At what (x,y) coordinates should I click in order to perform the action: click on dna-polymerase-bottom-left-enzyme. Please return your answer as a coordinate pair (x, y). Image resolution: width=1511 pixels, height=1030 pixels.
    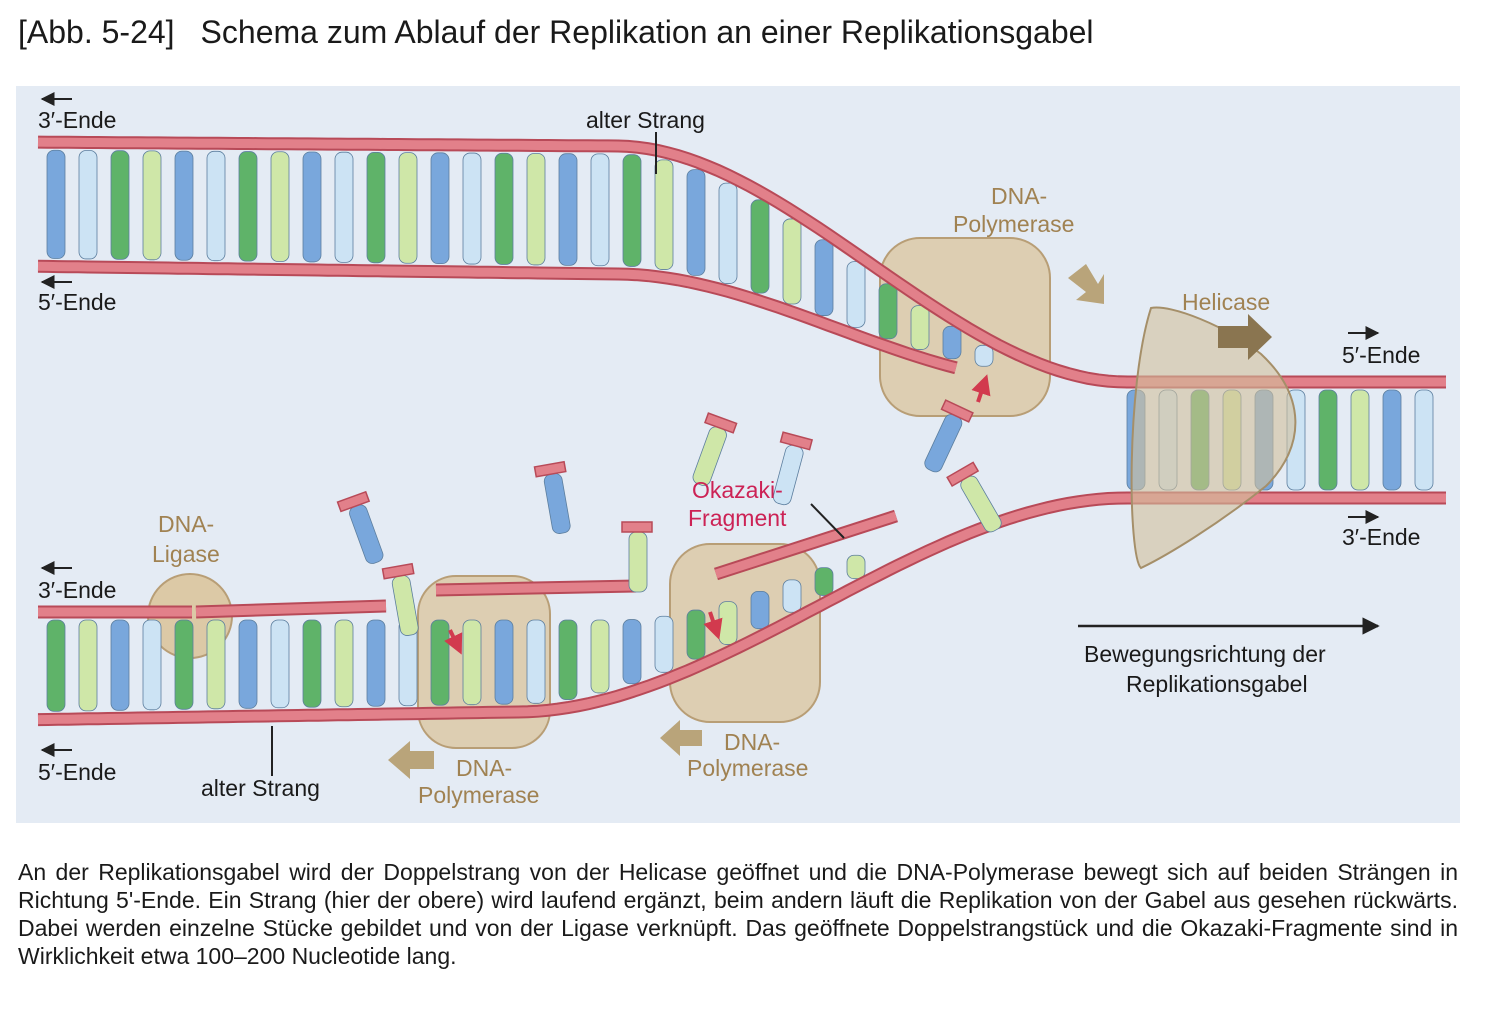
    Looking at the image, I should click on (484, 662).